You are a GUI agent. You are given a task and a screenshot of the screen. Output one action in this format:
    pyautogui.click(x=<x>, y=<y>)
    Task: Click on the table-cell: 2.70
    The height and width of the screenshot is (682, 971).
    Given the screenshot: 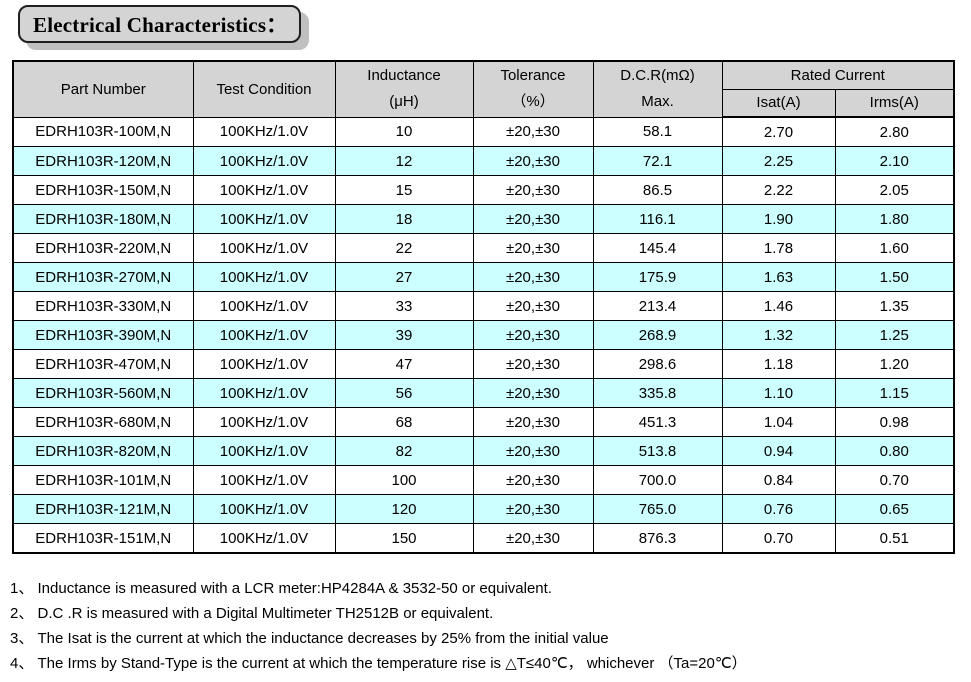 What is the action you would take?
    pyautogui.click(x=778, y=131)
    